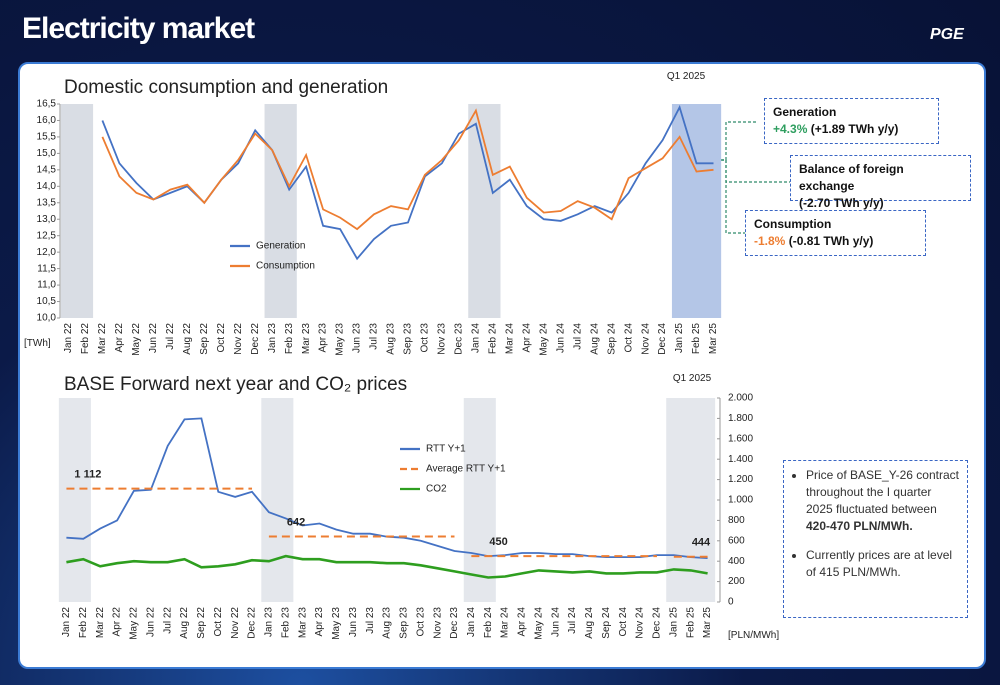  I want to click on x-tick-label: Sep 23, so click(408, 339).